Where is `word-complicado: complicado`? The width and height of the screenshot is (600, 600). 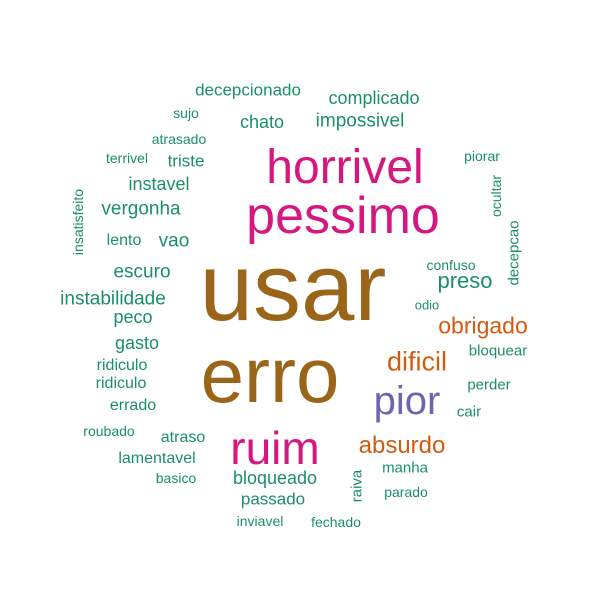
word-complicado: complicado is located at coordinates (374, 98).